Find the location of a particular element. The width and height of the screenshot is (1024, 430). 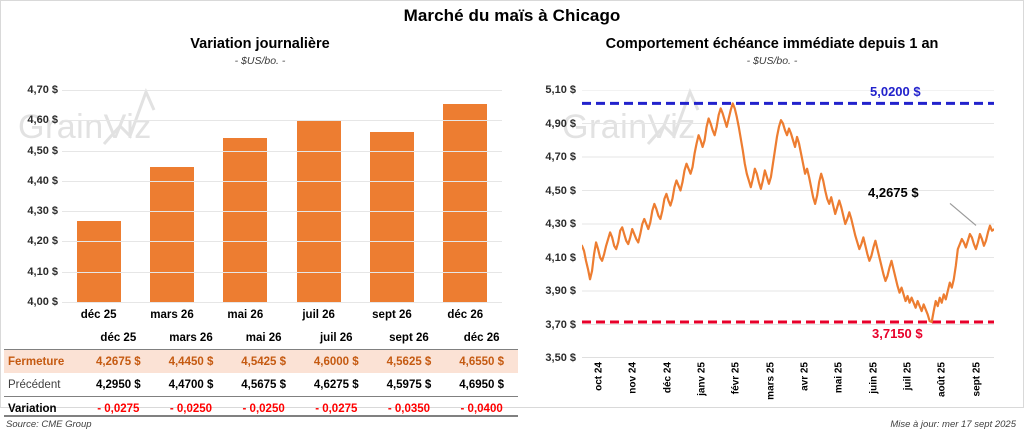

table-column-header: mai 26 is located at coordinates (263, 337).